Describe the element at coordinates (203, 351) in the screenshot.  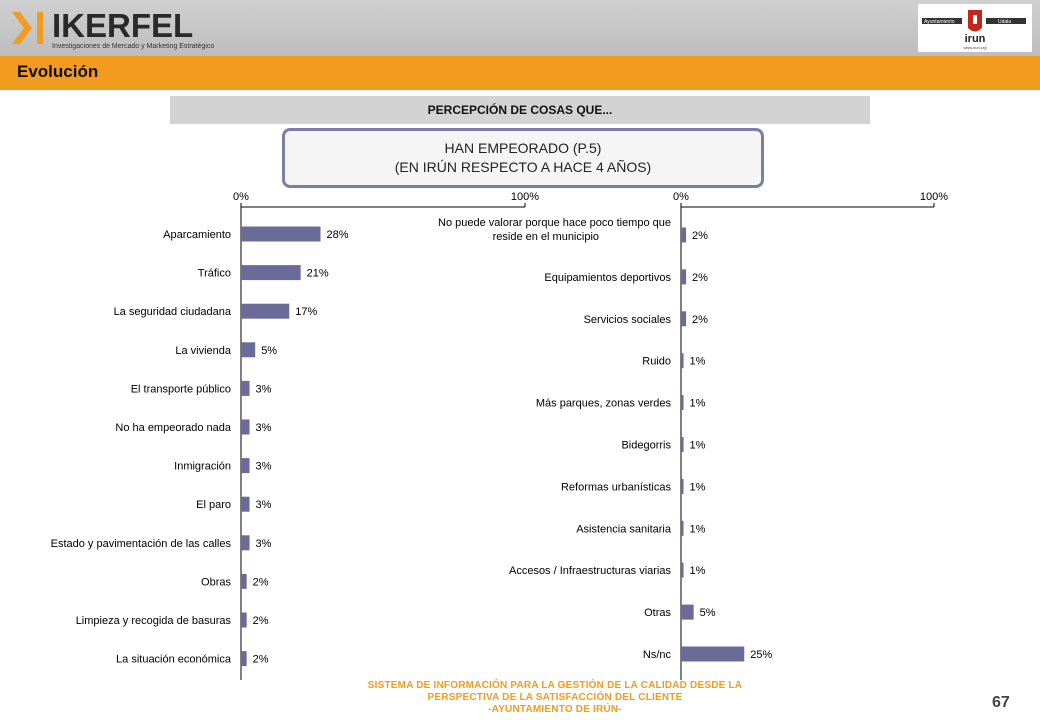
I see `chart1-category-label: La vivienda` at that location.